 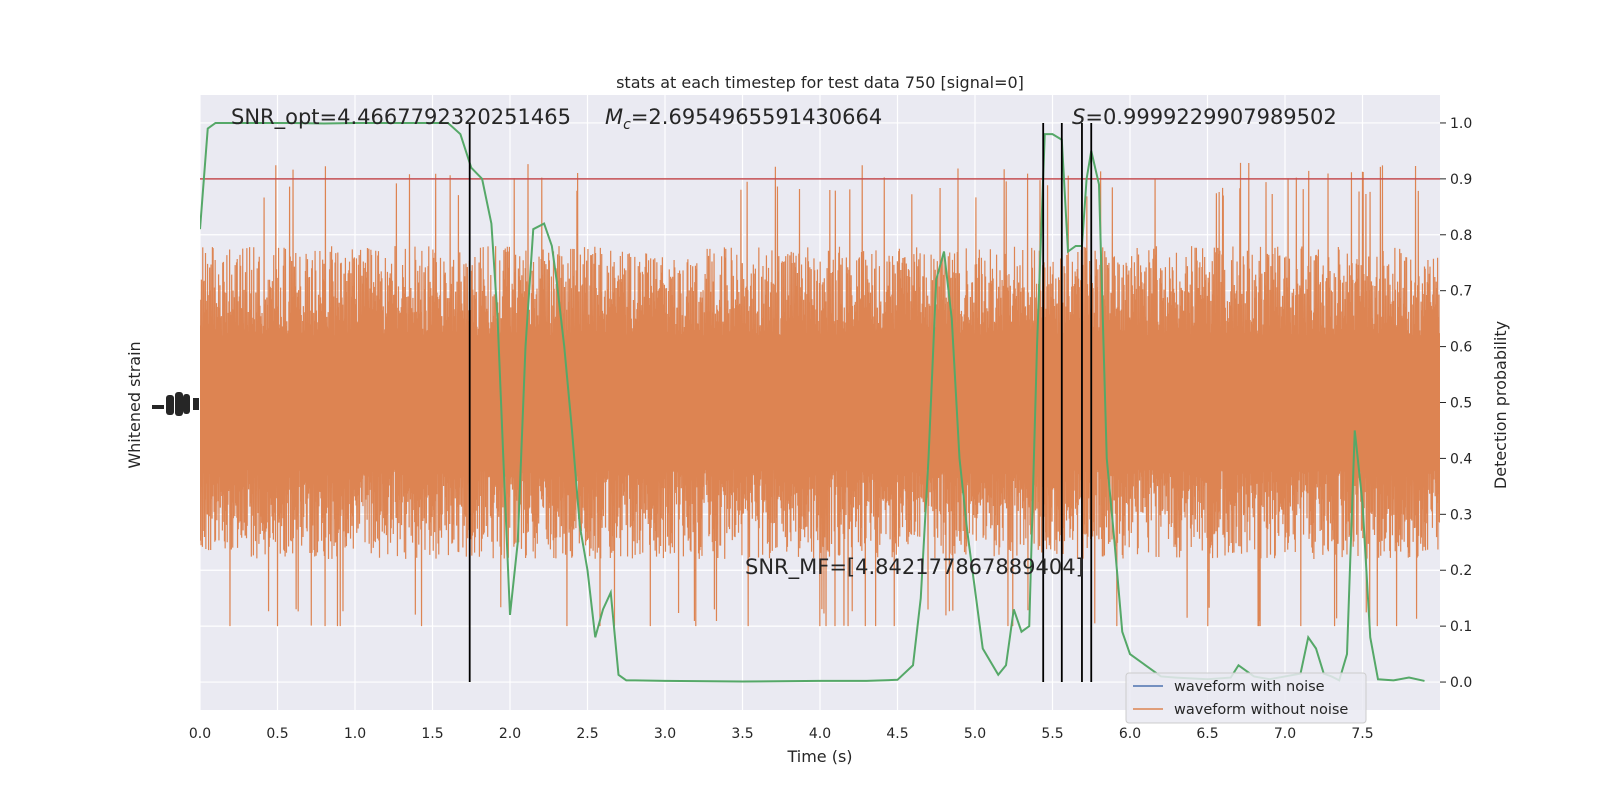 I want to click on x-tick-label: 0.5, so click(x=277, y=734).